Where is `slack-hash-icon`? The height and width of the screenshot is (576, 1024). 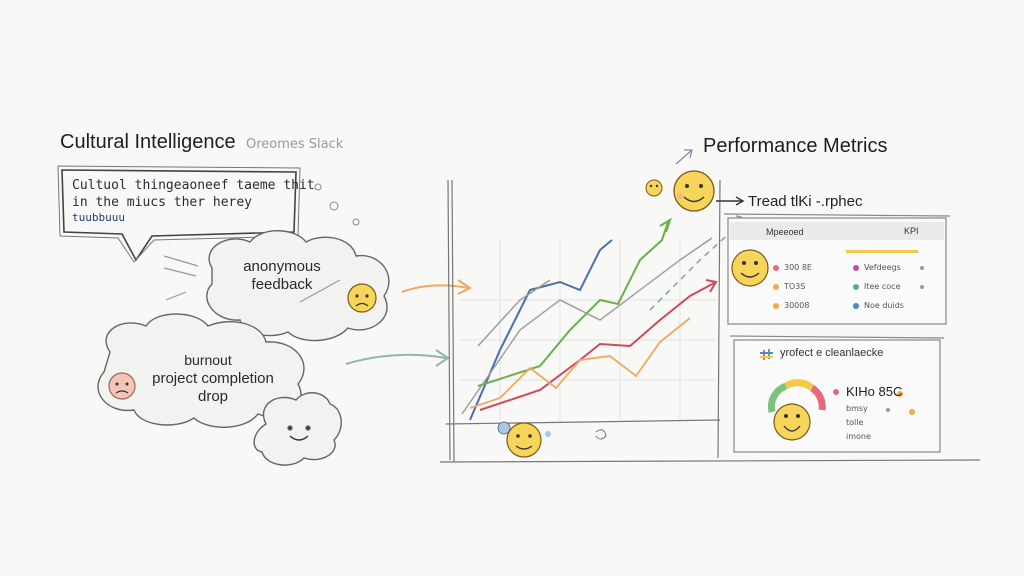
slack-hash-icon is located at coordinates (766, 354).